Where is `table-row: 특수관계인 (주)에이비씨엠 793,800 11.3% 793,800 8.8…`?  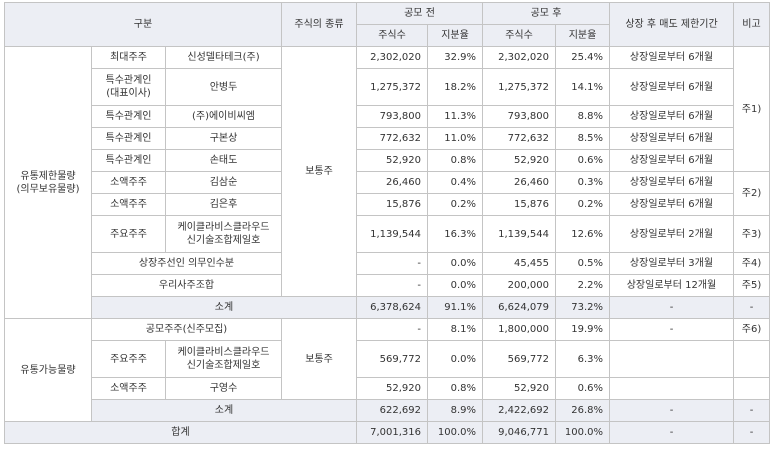
table-row: 특수관계인 (주)에이비씨엠 793,800 11.3% 793,800 8.8… is located at coordinates (387, 116).